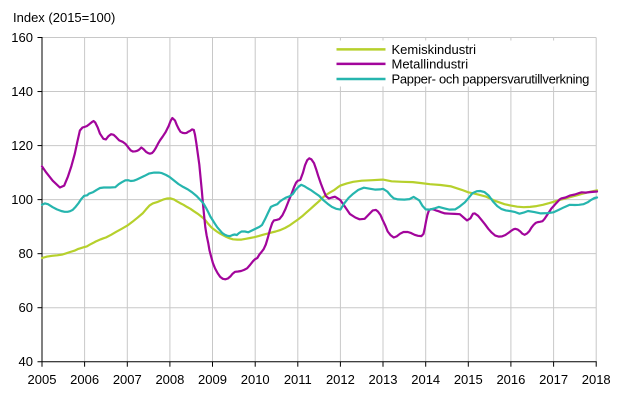  I want to click on svg-text: 2010, so click(255, 379).